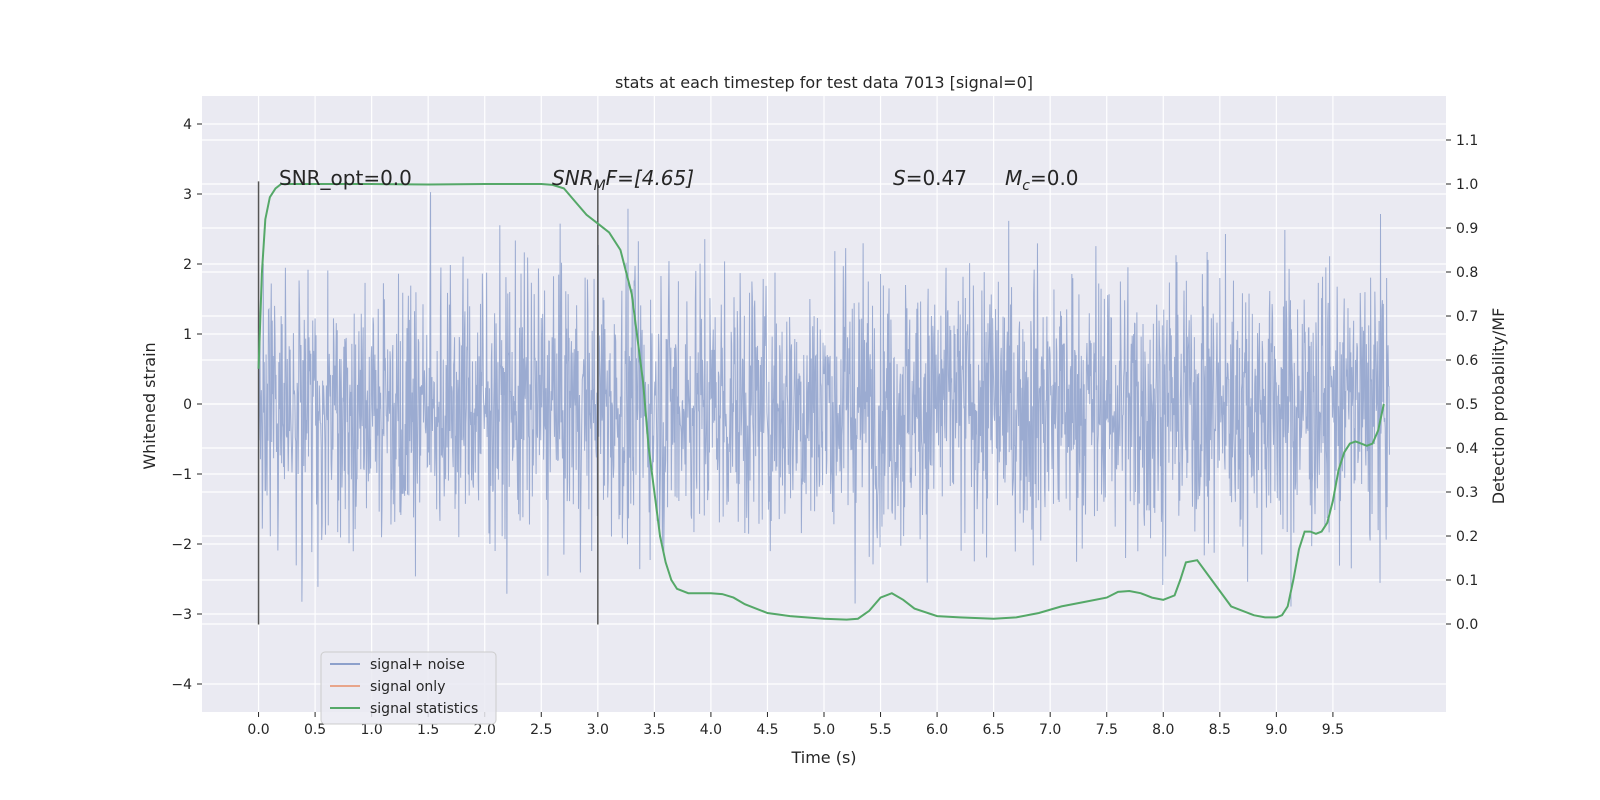 Image resolution: width=1600 pixels, height=800 pixels. I want to click on y-right-tick-label: 0.3, so click(1467, 493).